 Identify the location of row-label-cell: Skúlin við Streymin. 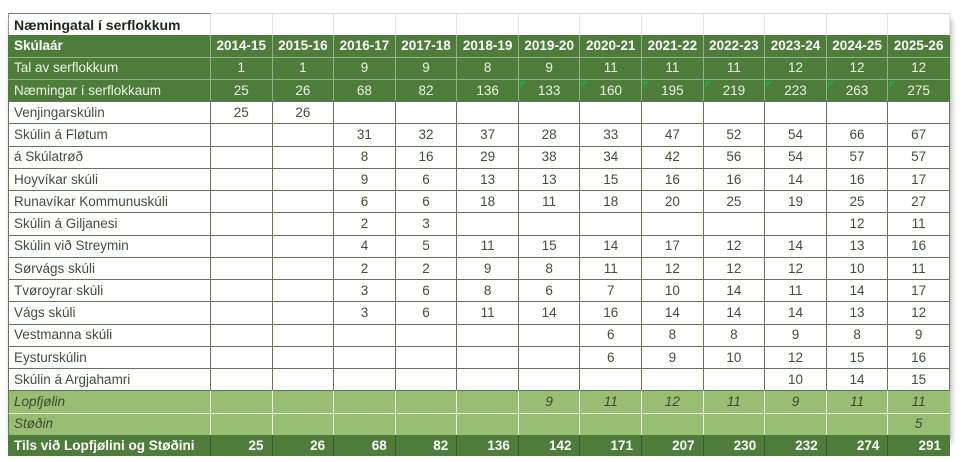
(109, 245).